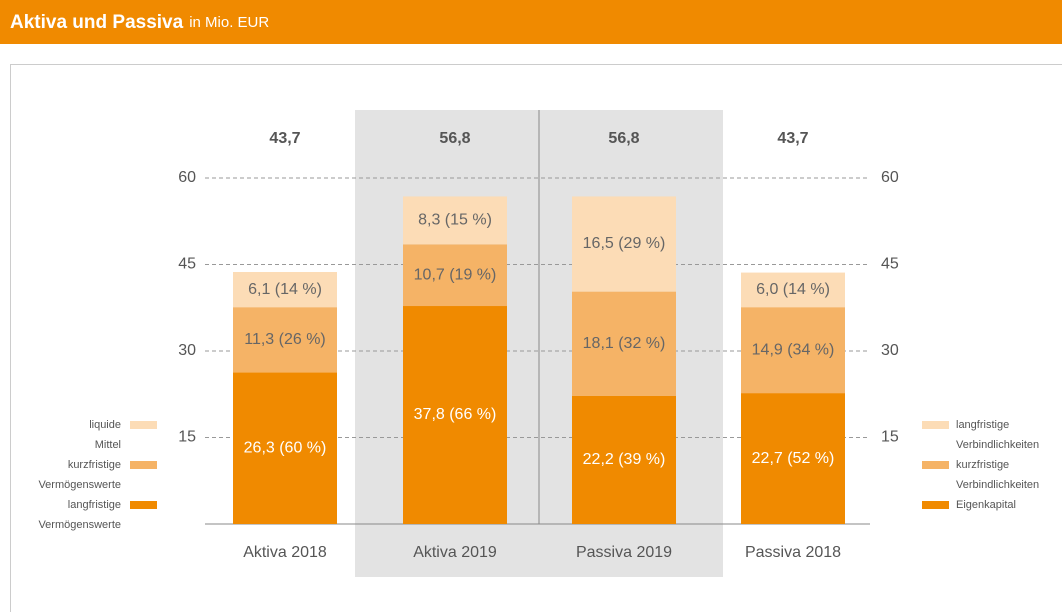 The width and height of the screenshot is (1062, 612). Describe the element at coordinates (187, 437) in the screenshot. I see `y-tick-label: 15` at that location.